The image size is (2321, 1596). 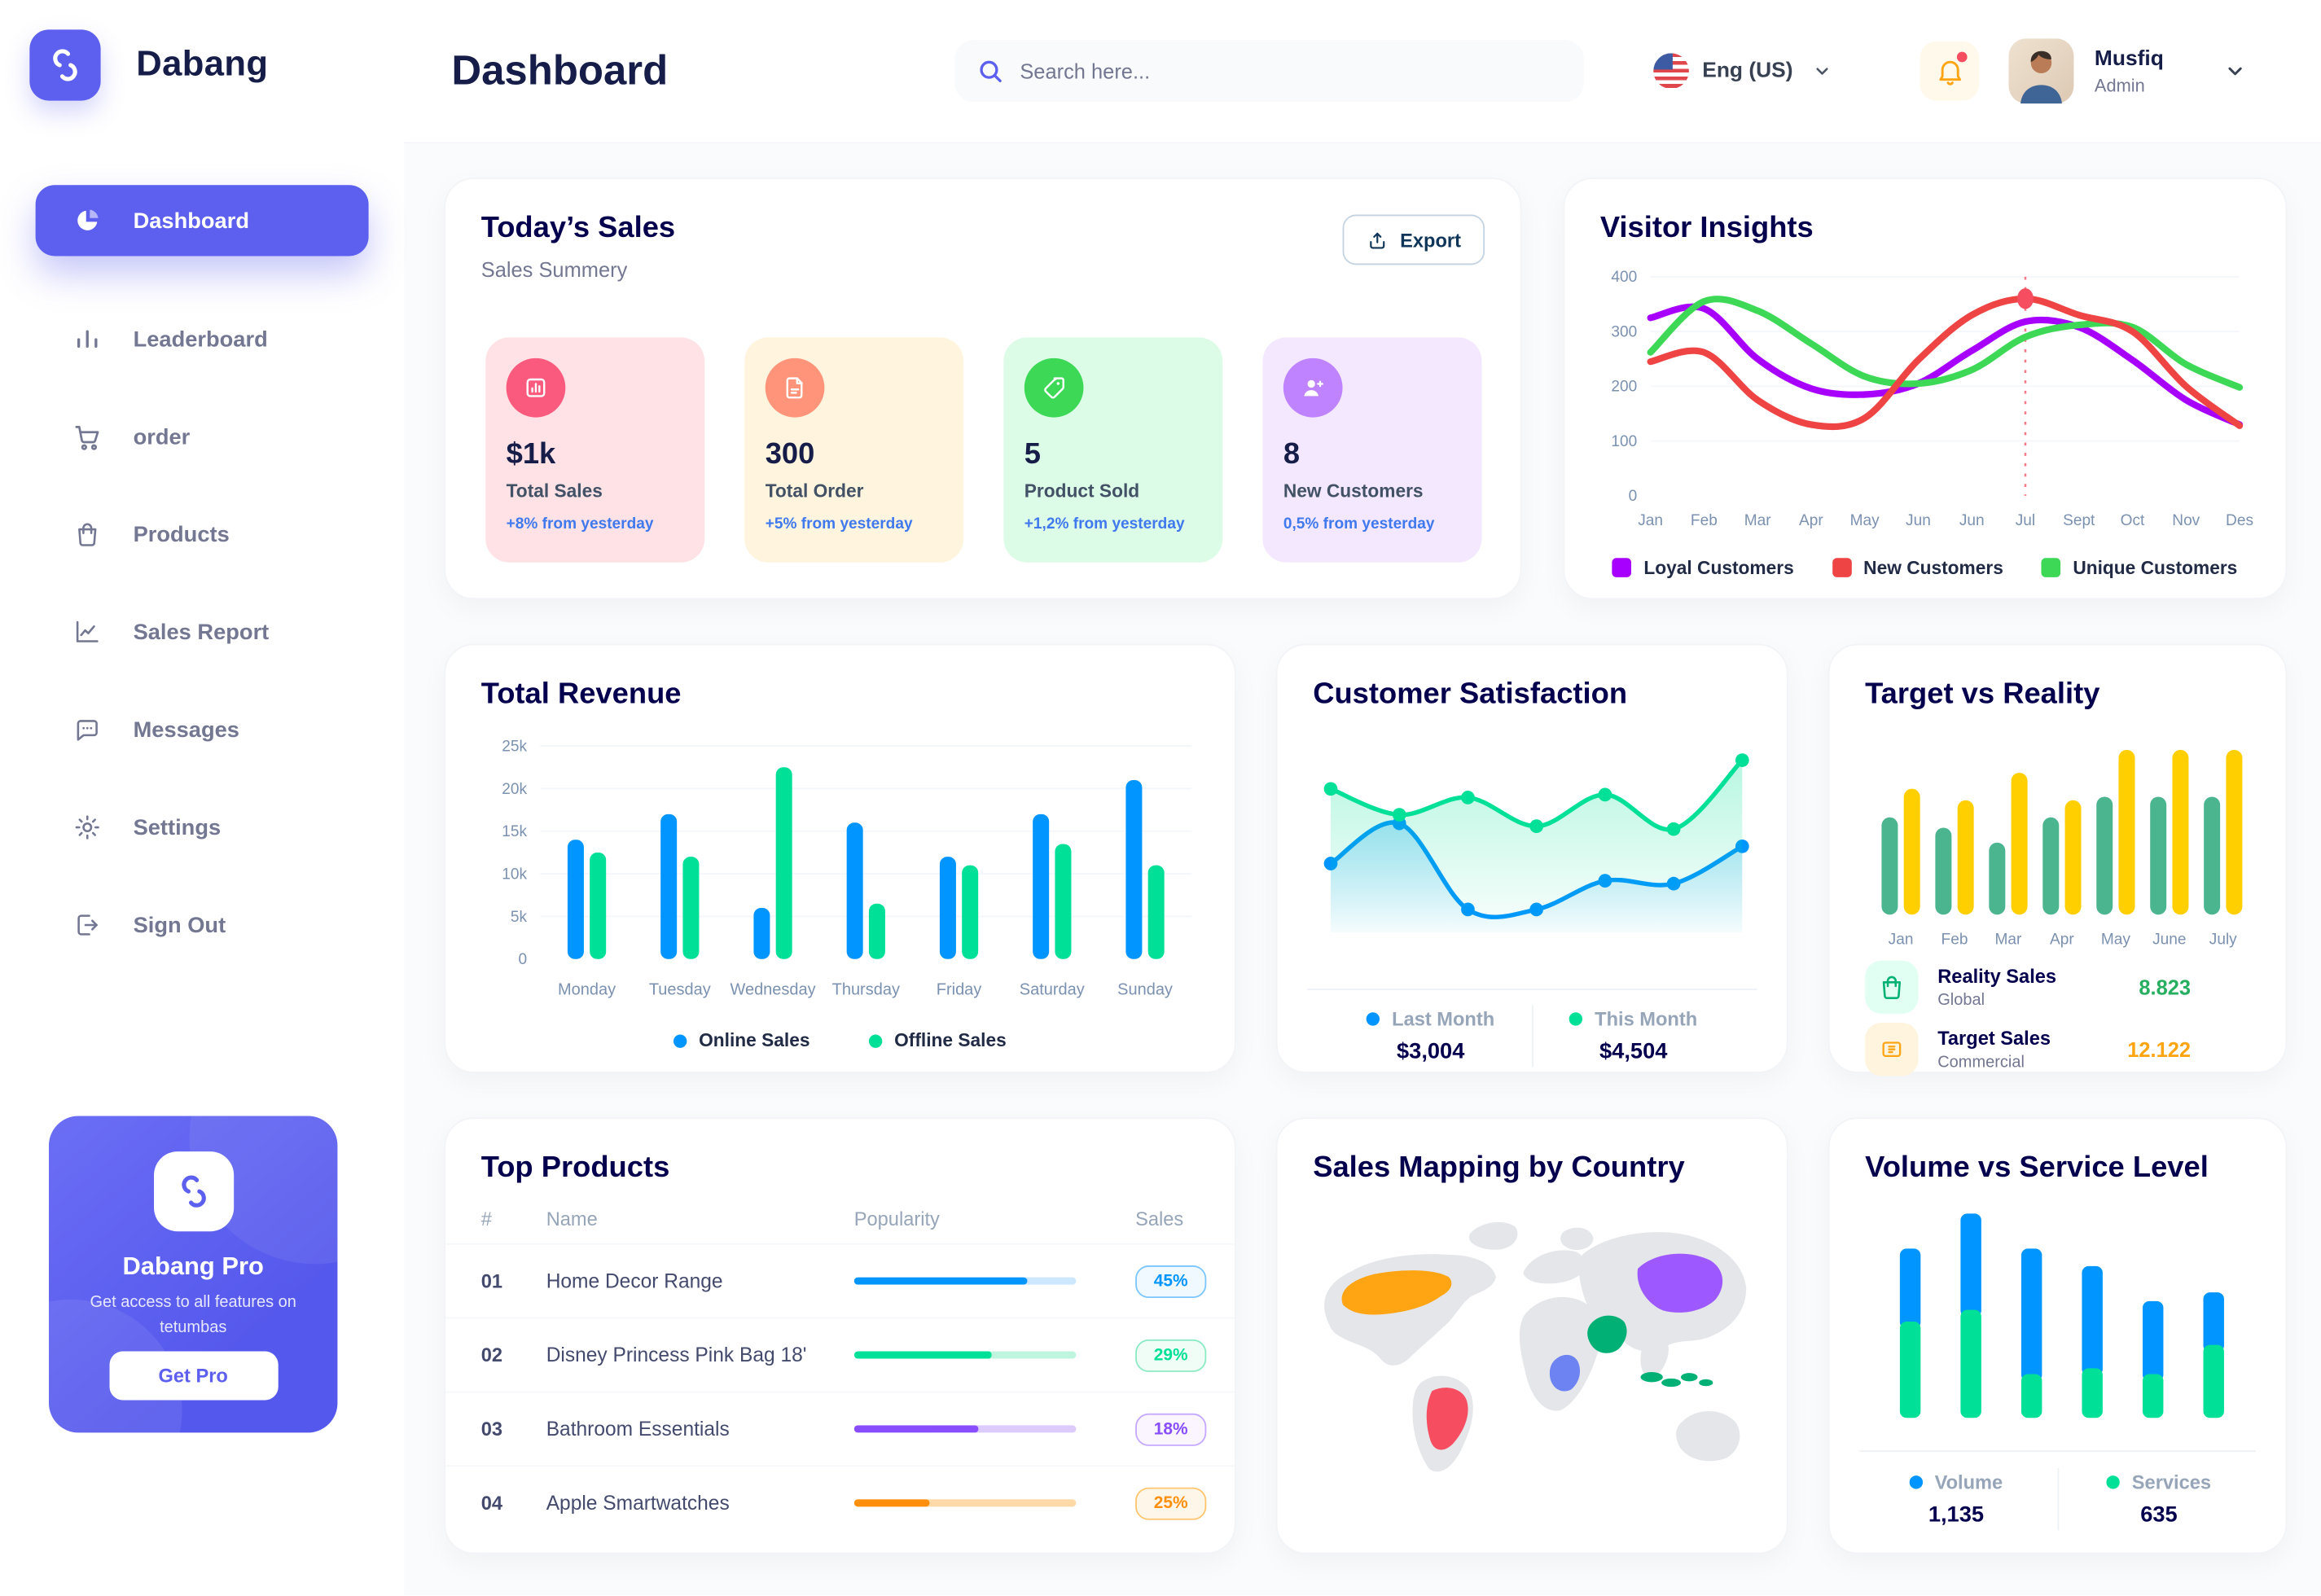 I want to click on dabang-logo-icon, so click(x=65, y=65).